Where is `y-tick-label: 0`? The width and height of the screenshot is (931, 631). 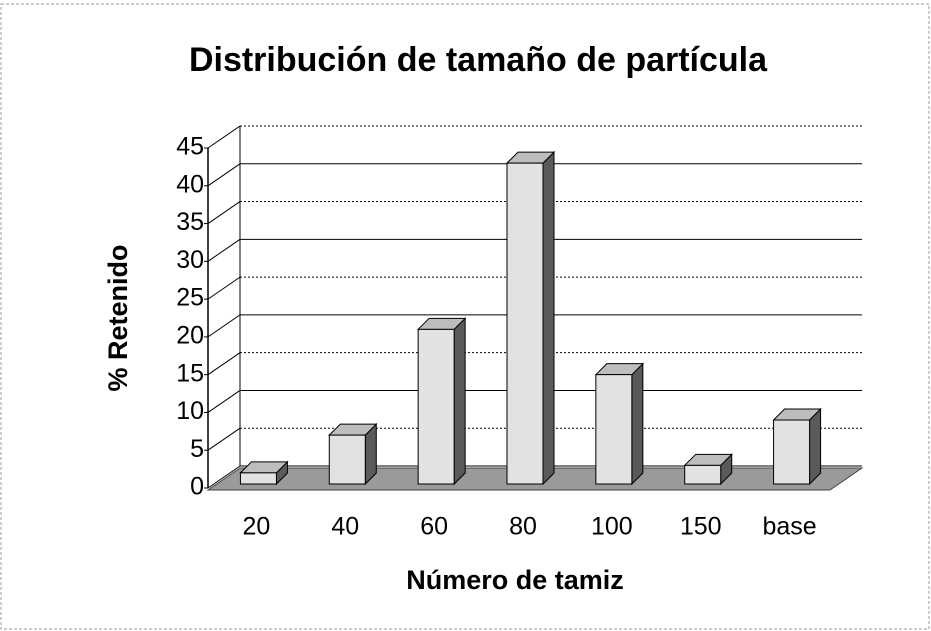
y-tick-label: 0 is located at coordinates (197, 487).